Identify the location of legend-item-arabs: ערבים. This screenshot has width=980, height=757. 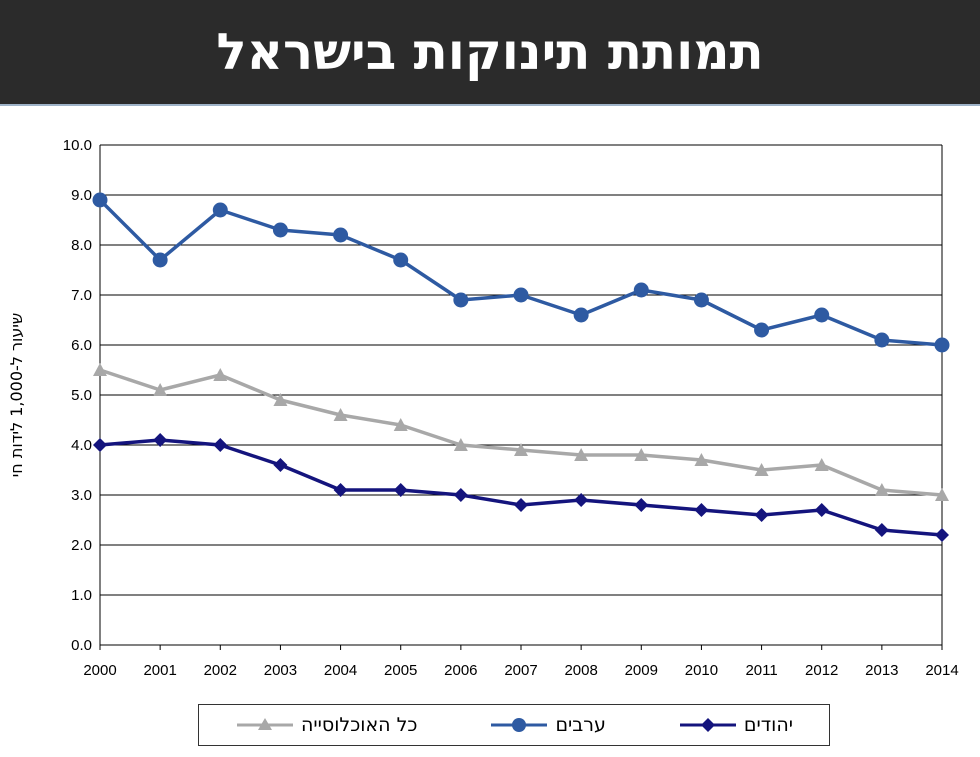
(547, 725).